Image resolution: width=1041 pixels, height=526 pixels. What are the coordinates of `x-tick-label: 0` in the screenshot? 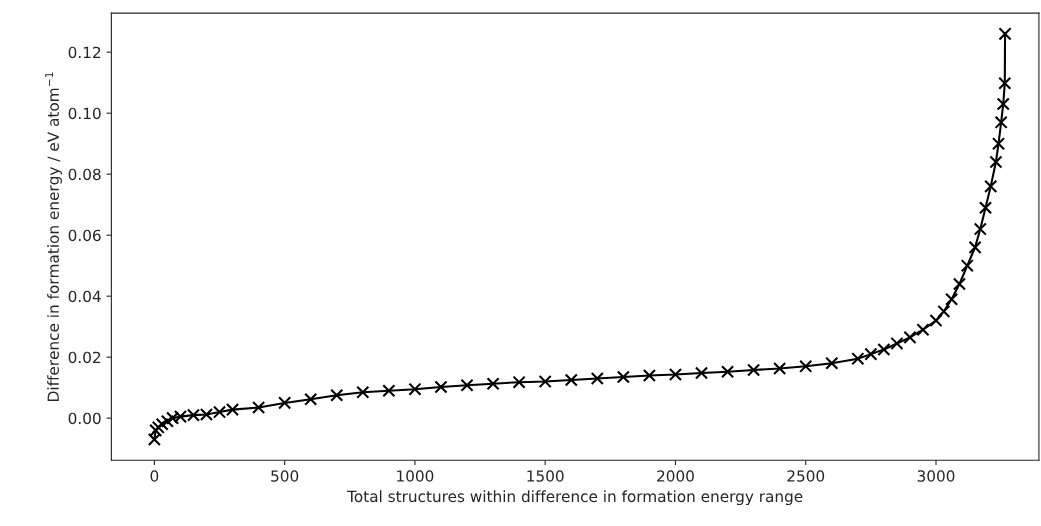 It's located at (154, 476).